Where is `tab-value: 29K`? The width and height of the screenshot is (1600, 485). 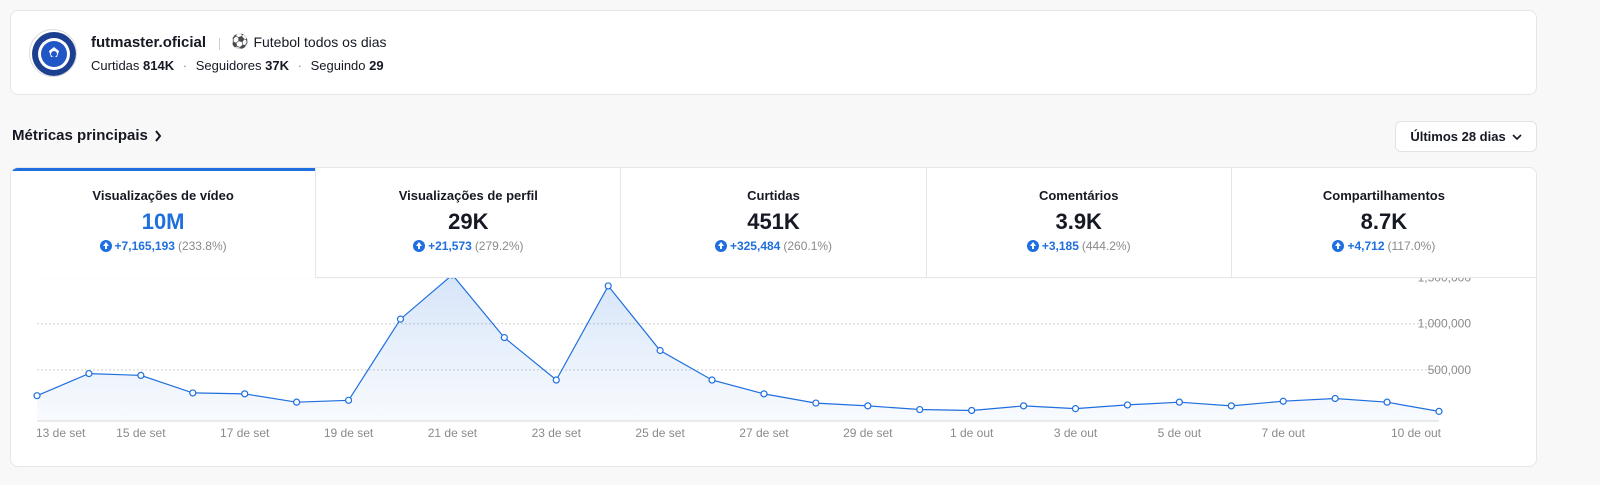 tab-value: 29K is located at coordinates (468, 221).